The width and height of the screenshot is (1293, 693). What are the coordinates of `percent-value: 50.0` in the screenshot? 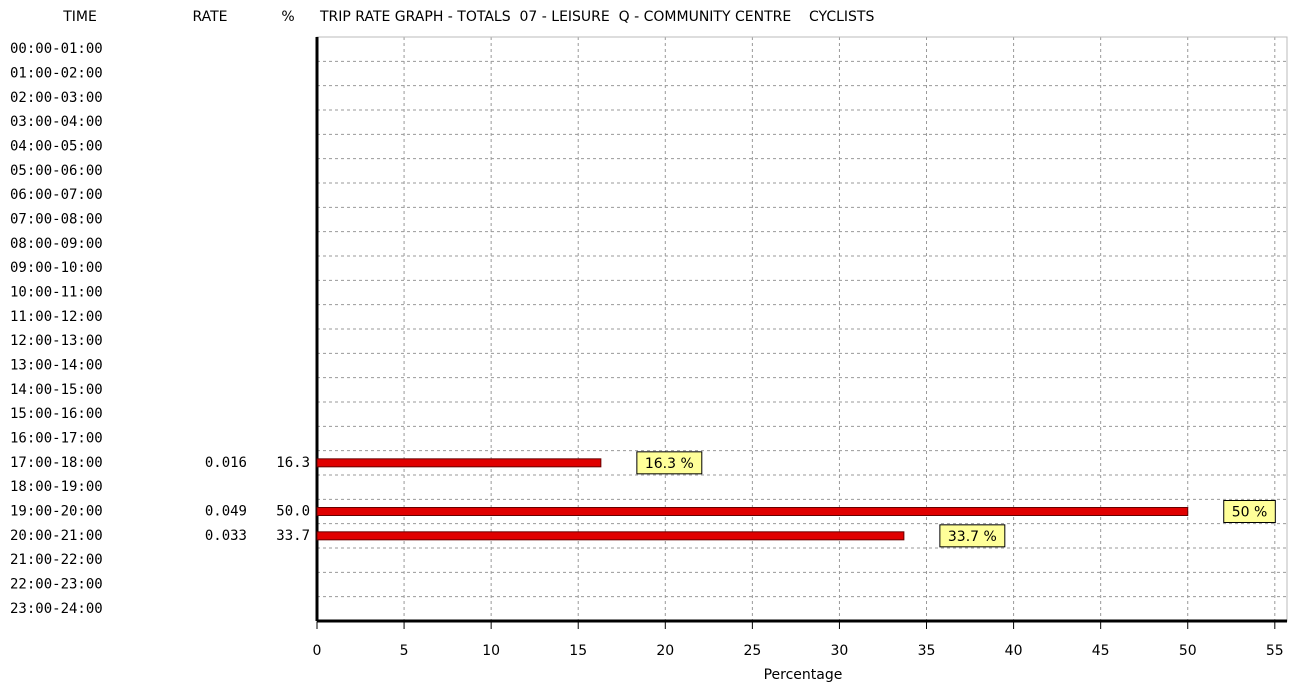 It's located at (293, 512).